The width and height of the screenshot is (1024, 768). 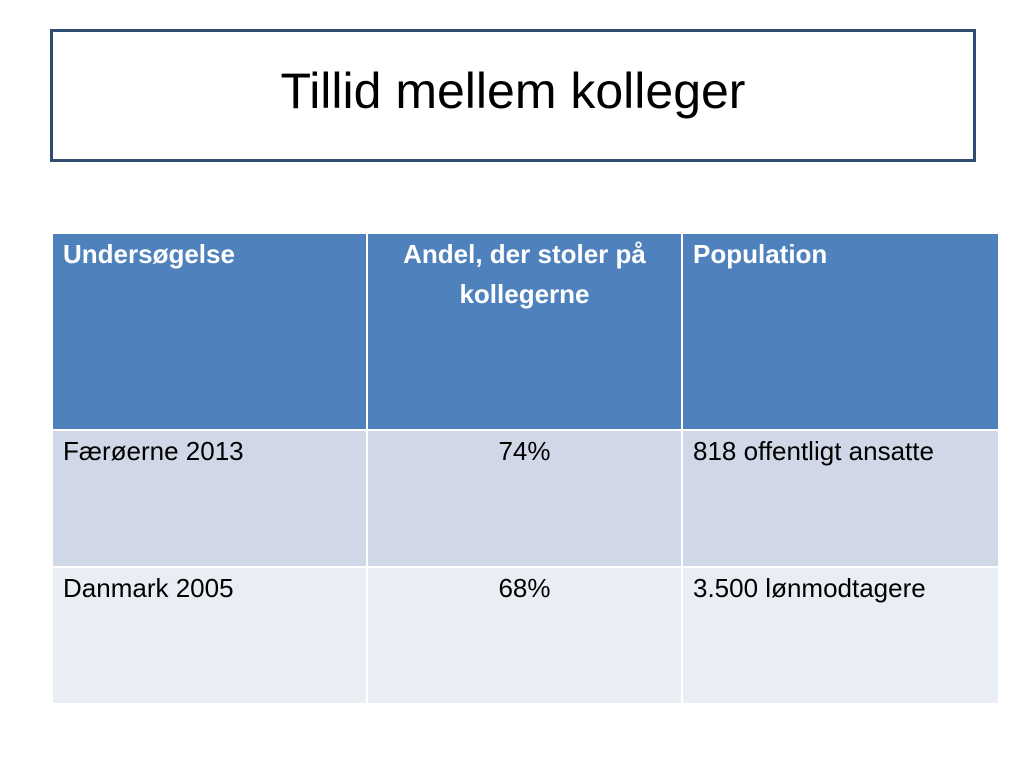 What do you see at coordinates (840, 635) in the screenshot?
I see `cell-population: 3.500 lønmodtagere` at bounding box center [840, 635].